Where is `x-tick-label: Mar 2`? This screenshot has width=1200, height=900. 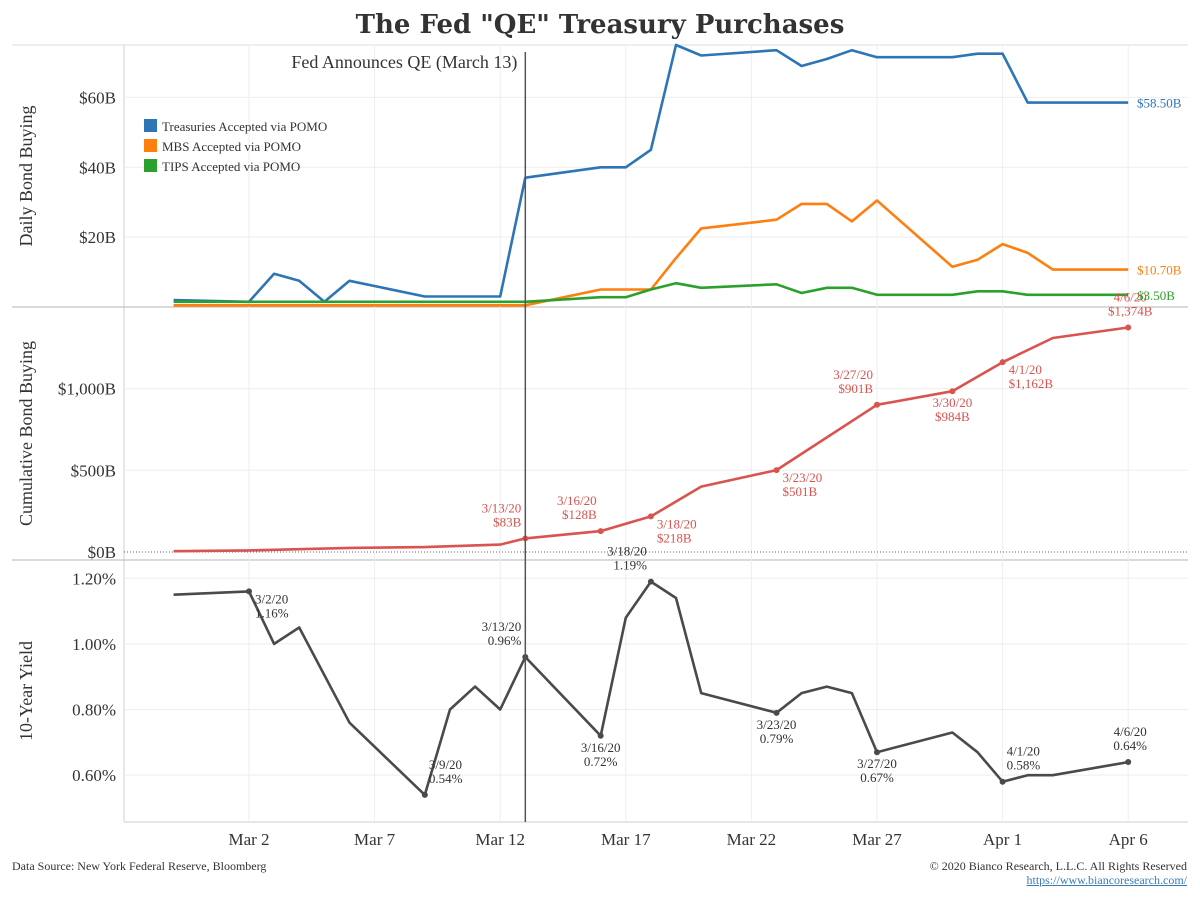
x-tick-label: Mar 2 is located at coordinates (248, 839).